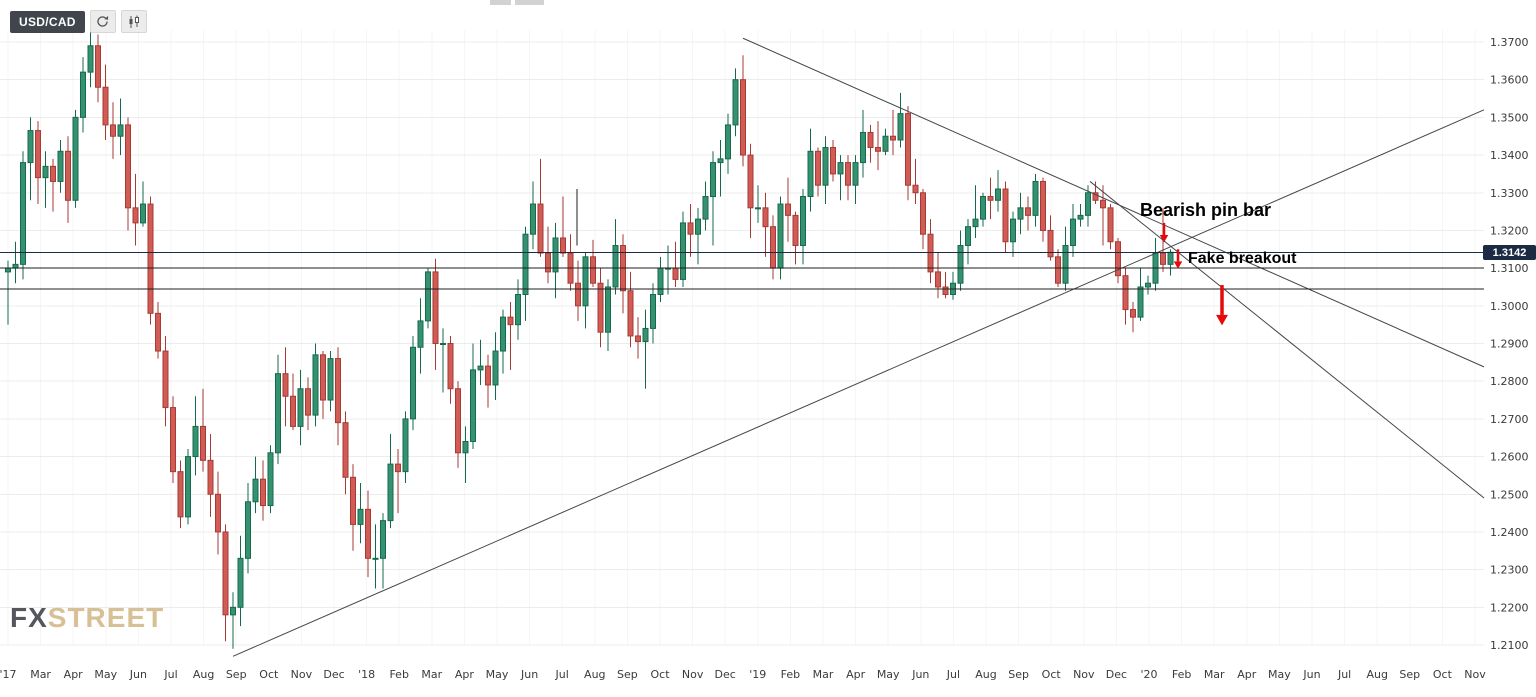  Describe the element at coordinates (1509, 252) in the screenshot. I see `last-price-badge: 1.3142` at that location.